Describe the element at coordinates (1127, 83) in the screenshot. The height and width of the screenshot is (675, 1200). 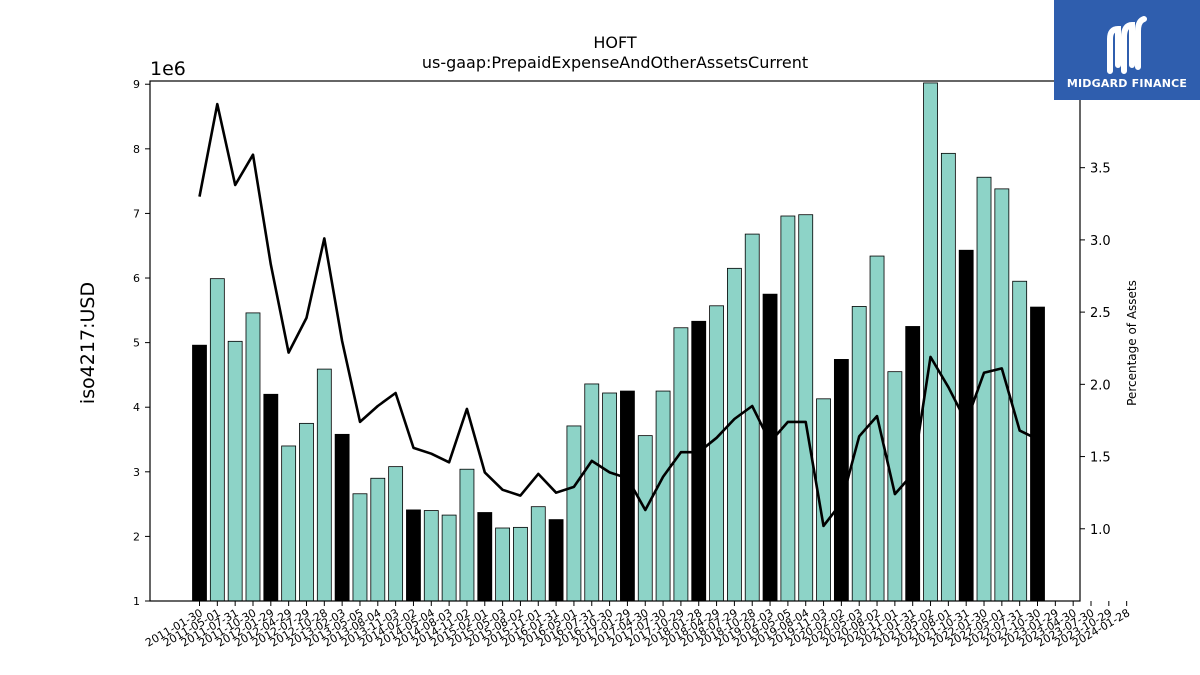
I see `logo-text: MIDGARD FINANCE` at that location.